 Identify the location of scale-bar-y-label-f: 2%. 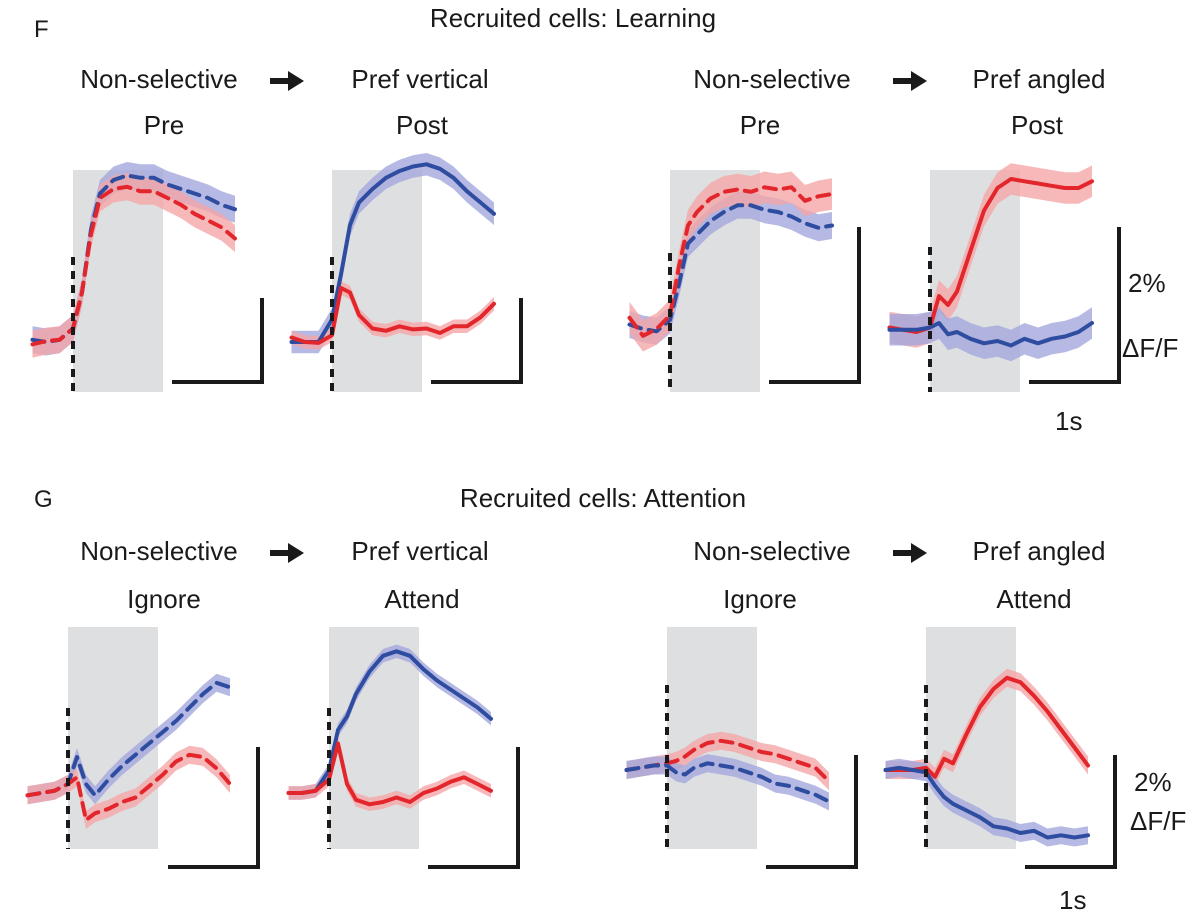
(1147, 283).